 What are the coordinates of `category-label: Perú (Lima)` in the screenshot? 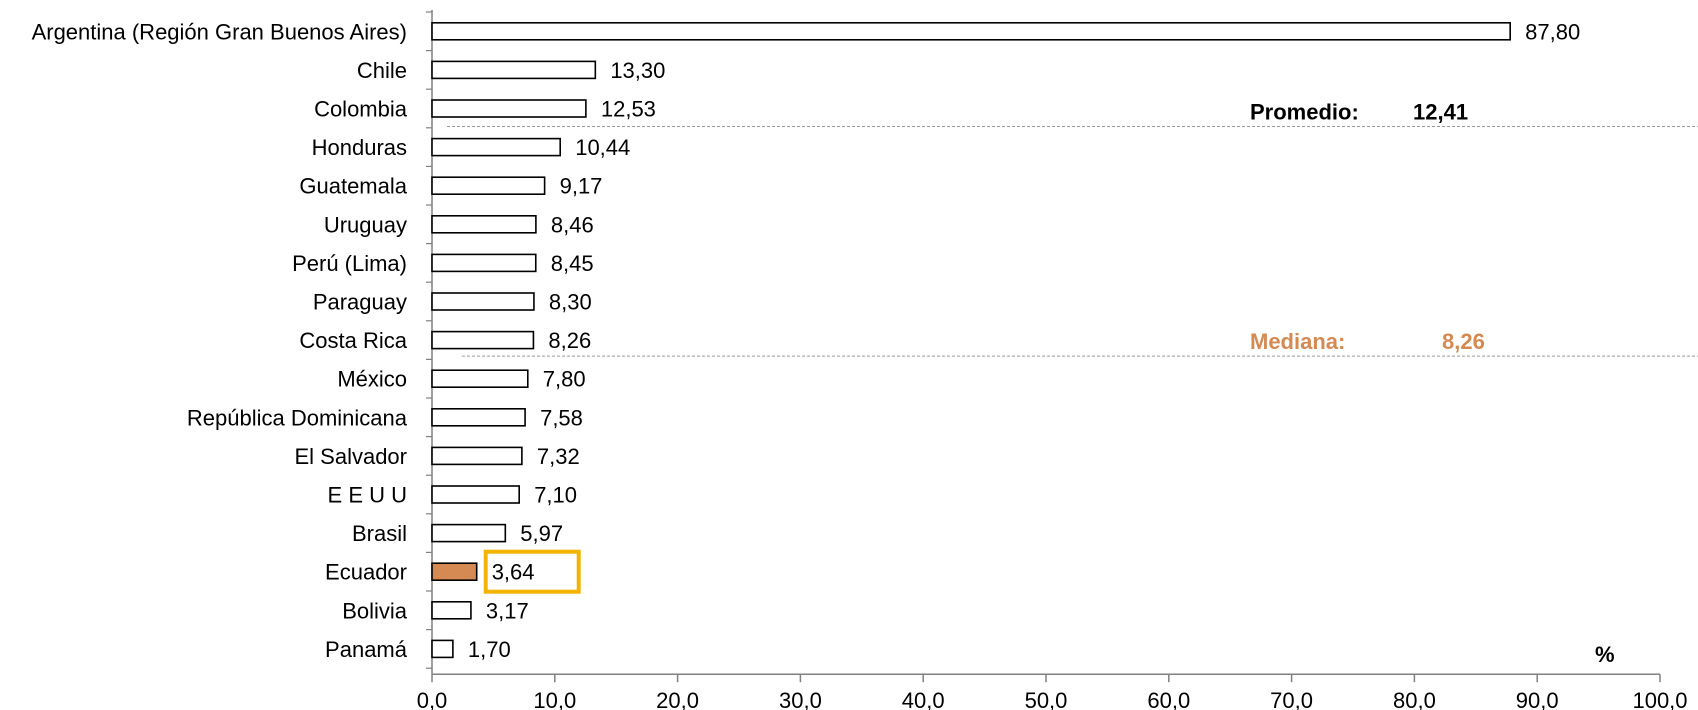 It's located at (349, 263).